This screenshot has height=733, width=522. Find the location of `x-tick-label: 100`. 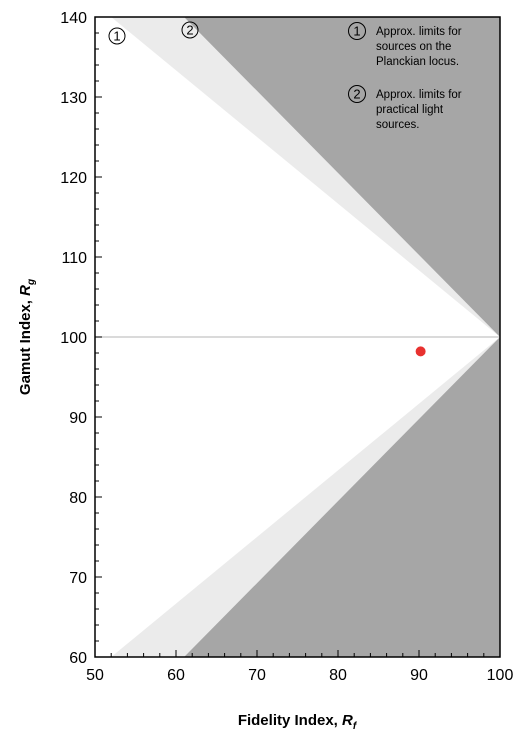

x-tick-label: 100 is located at coordinates (500, 675).